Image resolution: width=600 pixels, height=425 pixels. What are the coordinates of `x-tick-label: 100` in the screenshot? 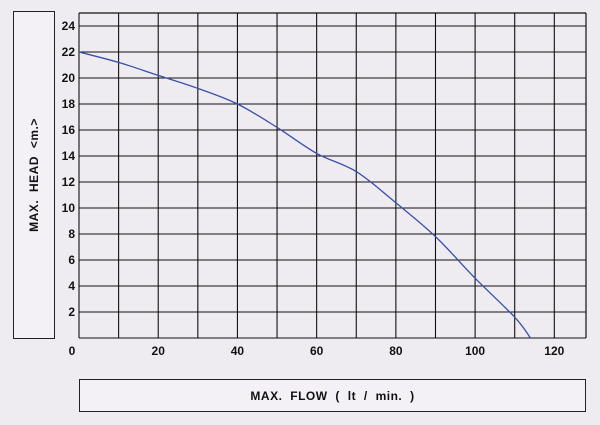 It's located at (475, 351).